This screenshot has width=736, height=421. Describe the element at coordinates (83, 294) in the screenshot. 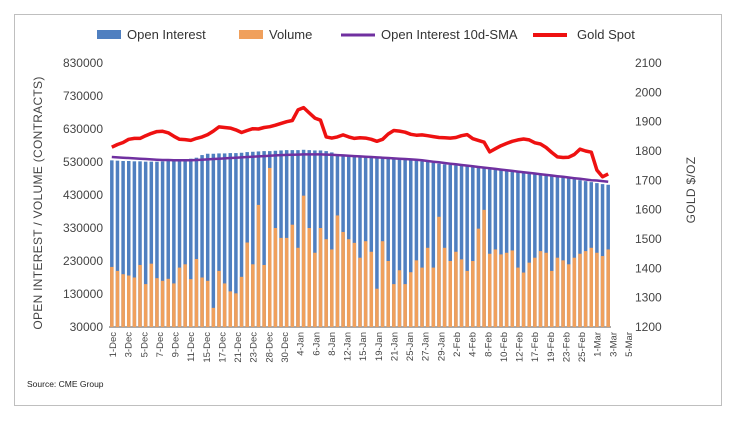

I see `left-tick-label: 130000` at that location.